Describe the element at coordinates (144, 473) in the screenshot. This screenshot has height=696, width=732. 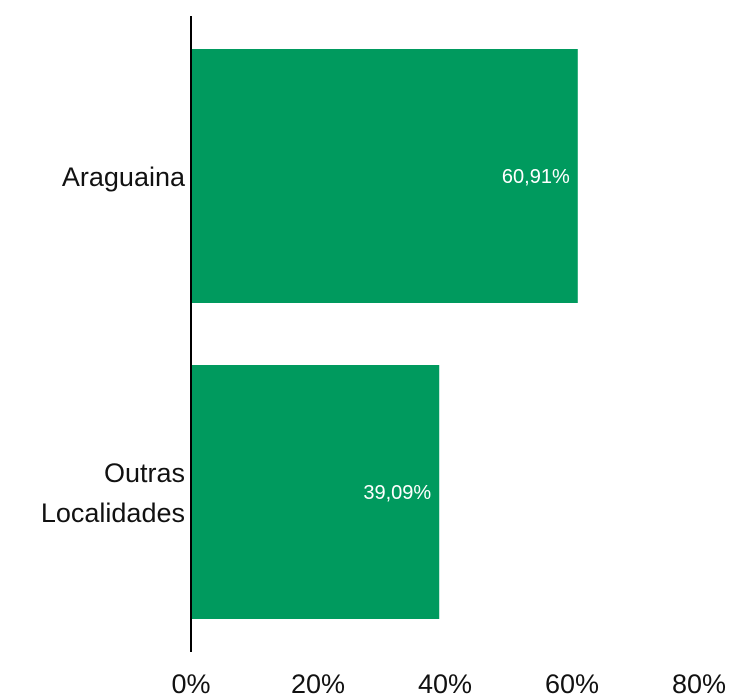
I see `category-label-line: Outras` at that location.